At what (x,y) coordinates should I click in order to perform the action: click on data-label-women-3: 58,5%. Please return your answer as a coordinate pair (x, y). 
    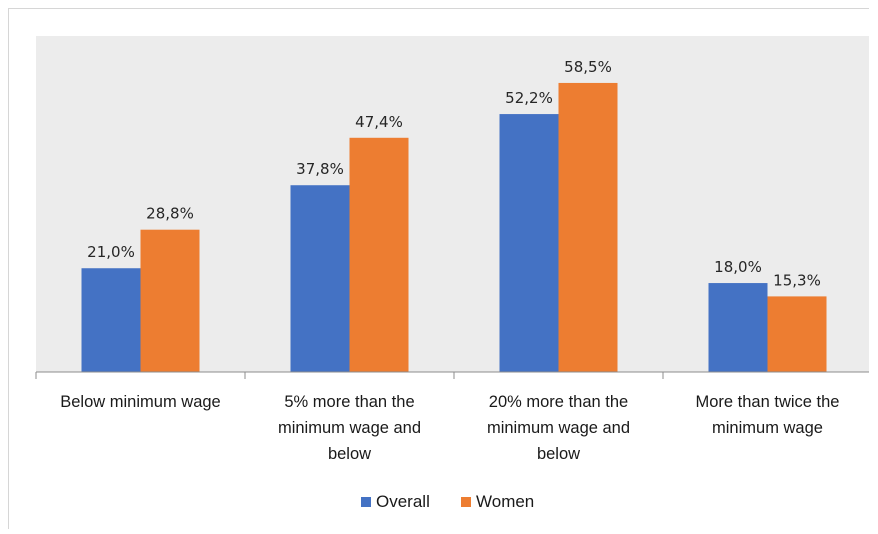
    Looking at the image, I should click on (588, 67).